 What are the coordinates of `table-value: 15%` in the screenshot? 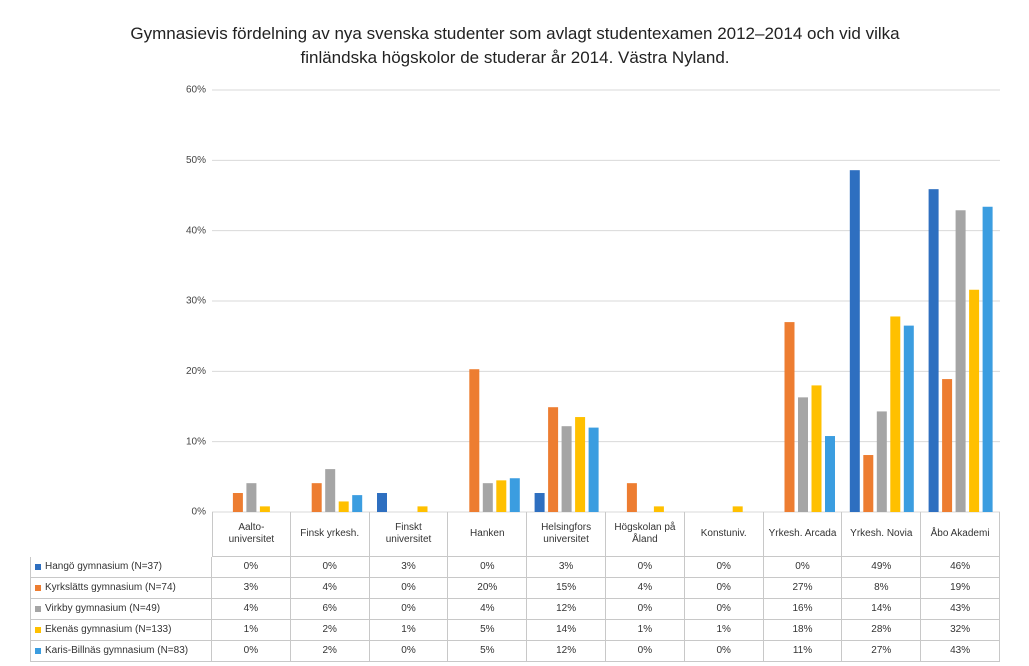 It's located at (566, 588).